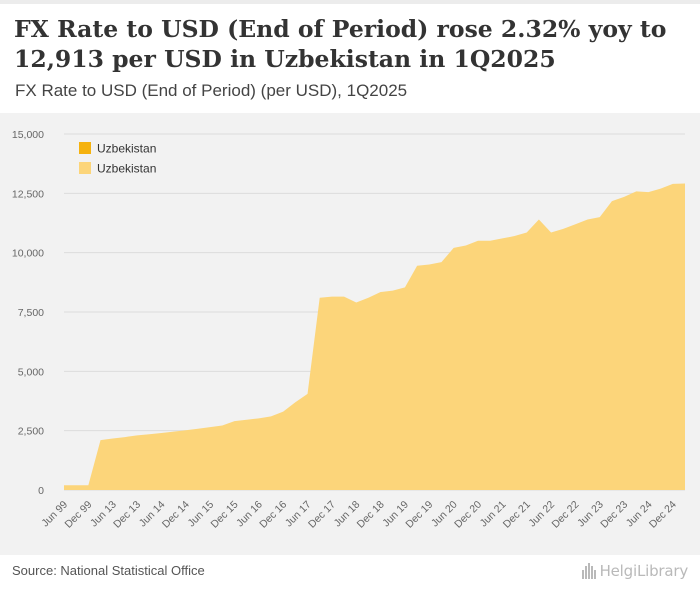 The height and width of the screenshot is (596, 700). What do you see at coordinates (117, 159) in the screenshot?
I see `legend: Uzbekistan Uzbekistan` at bounding box center [117, 159].